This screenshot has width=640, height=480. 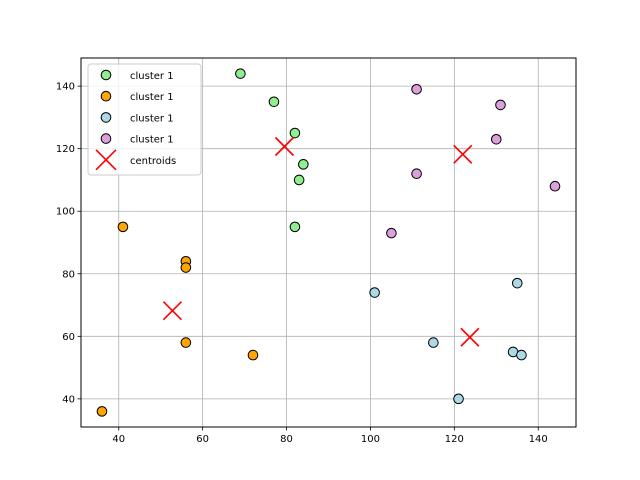 What do you see at coordinates (153, 161) in the screenshot?
I see `legend-label: centroids` at bounding box center [153, 161].